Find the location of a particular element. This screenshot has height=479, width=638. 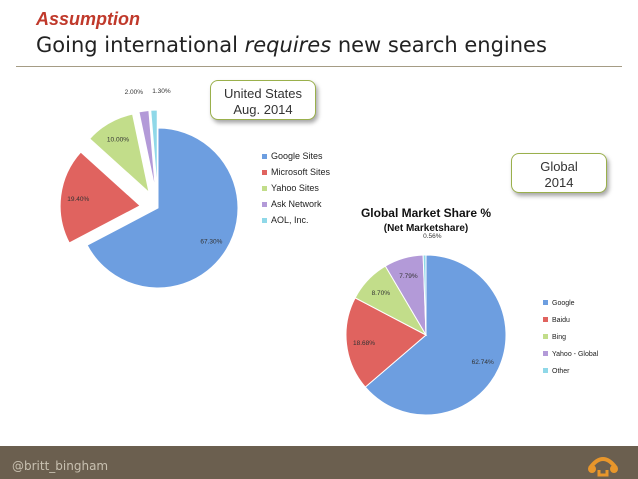

kicker: Assumption is located at coordinates (88, 19).